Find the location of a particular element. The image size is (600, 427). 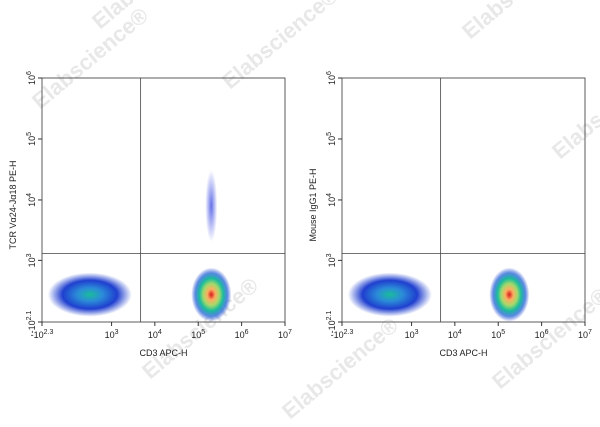

y-axis-label: TCR Vα24-Jα18 PE-H is located at coordinates (13, 205).